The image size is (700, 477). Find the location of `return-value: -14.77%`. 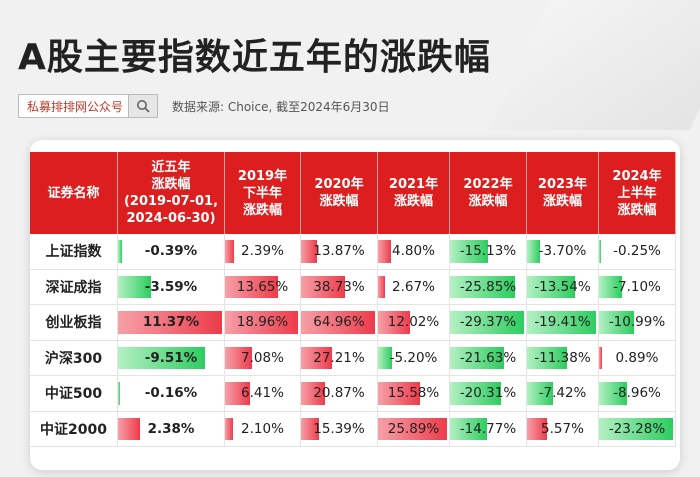

return-value: -14.77% is located at coordinates (488, 428).